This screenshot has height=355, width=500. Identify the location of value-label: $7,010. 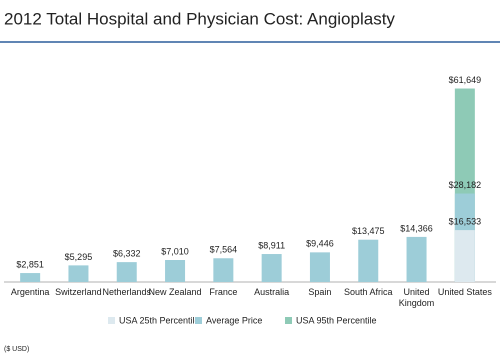
(175, 251).